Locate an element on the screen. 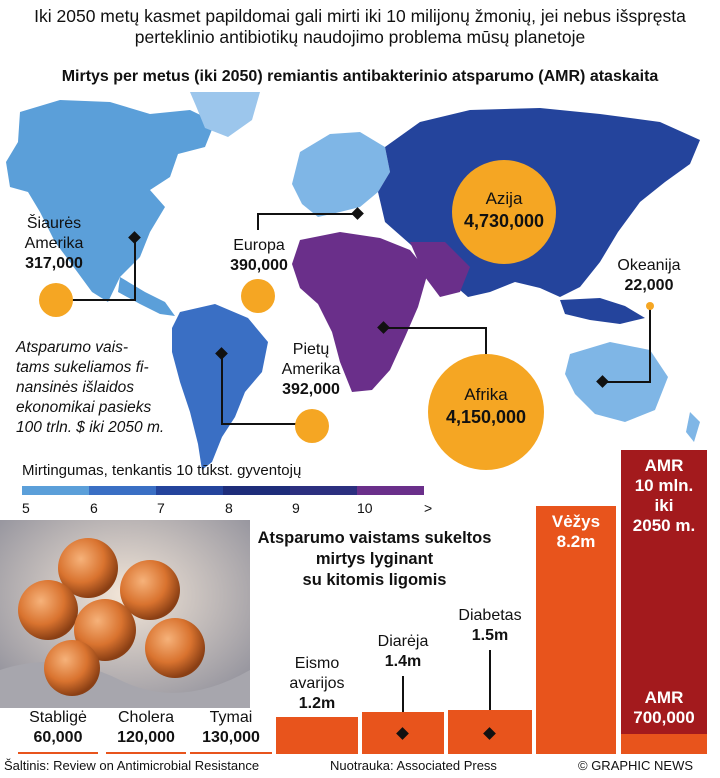  amr-2050-value: 10 mln. is located at coordinates (664, 485).